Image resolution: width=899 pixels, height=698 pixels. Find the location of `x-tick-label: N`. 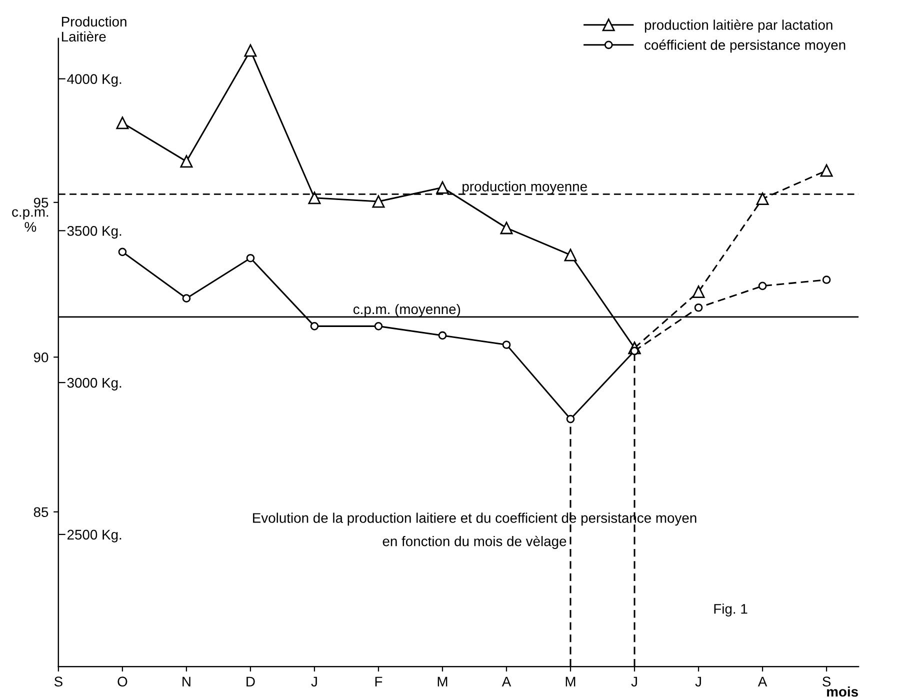

x-tick-label: N is located at coordinates (186, 681).